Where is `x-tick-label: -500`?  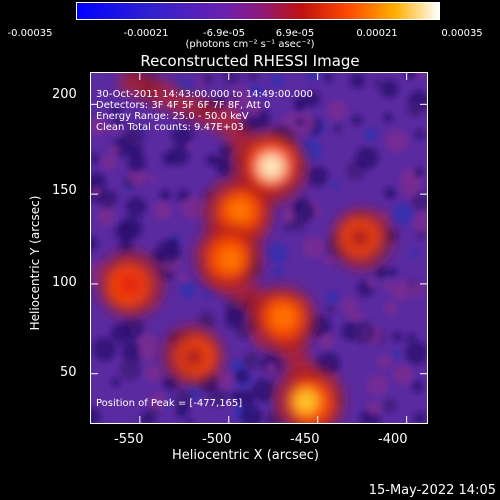 x-tick-label: -500 is located at coordinates (217, 439).